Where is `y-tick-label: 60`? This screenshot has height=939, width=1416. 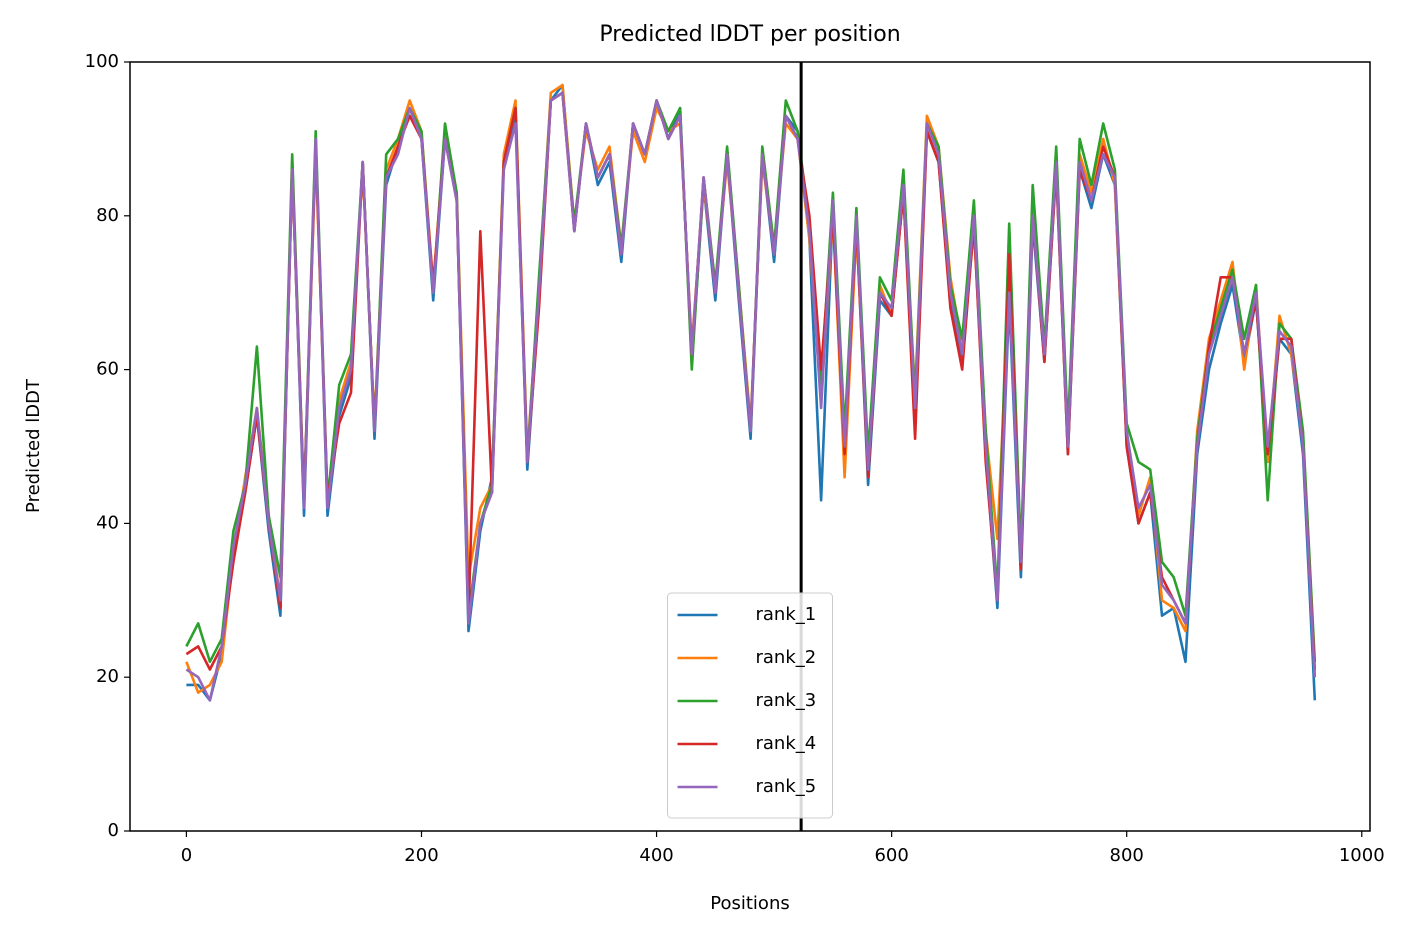 y-tick-label: 60 is located at coordinates (107, 369).